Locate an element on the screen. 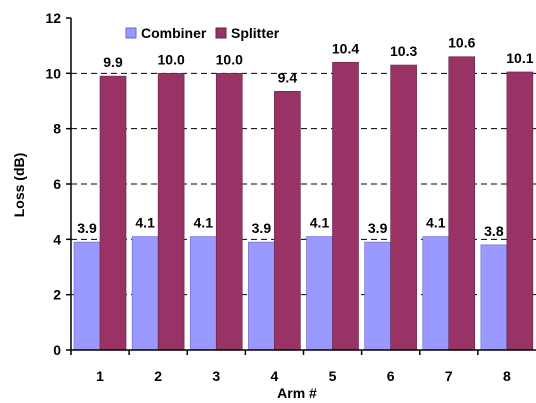 The height and width of the screenshot is (403, 536). splitter-value-label-3: 10.0 is located at coordinates (229, 59).